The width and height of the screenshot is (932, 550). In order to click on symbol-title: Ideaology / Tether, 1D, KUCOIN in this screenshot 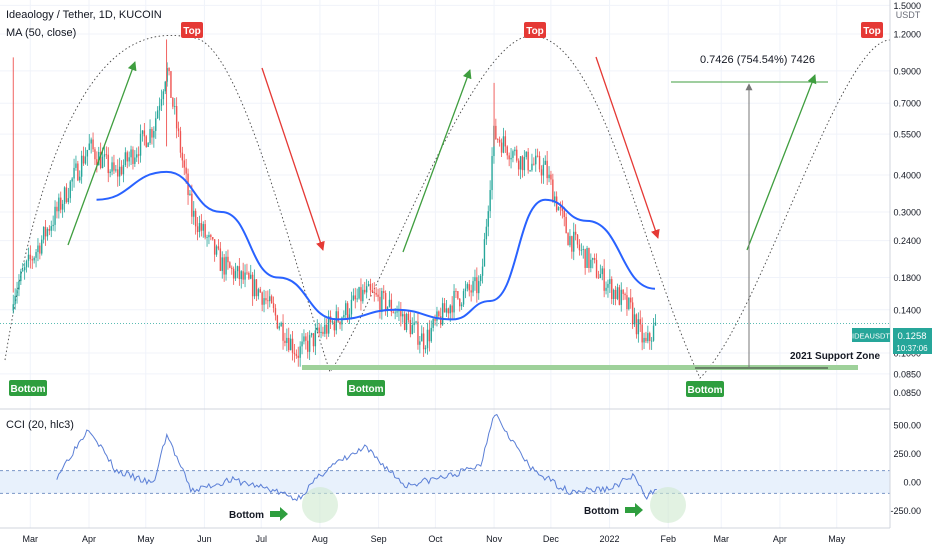, I will do `click(84, 15)`.